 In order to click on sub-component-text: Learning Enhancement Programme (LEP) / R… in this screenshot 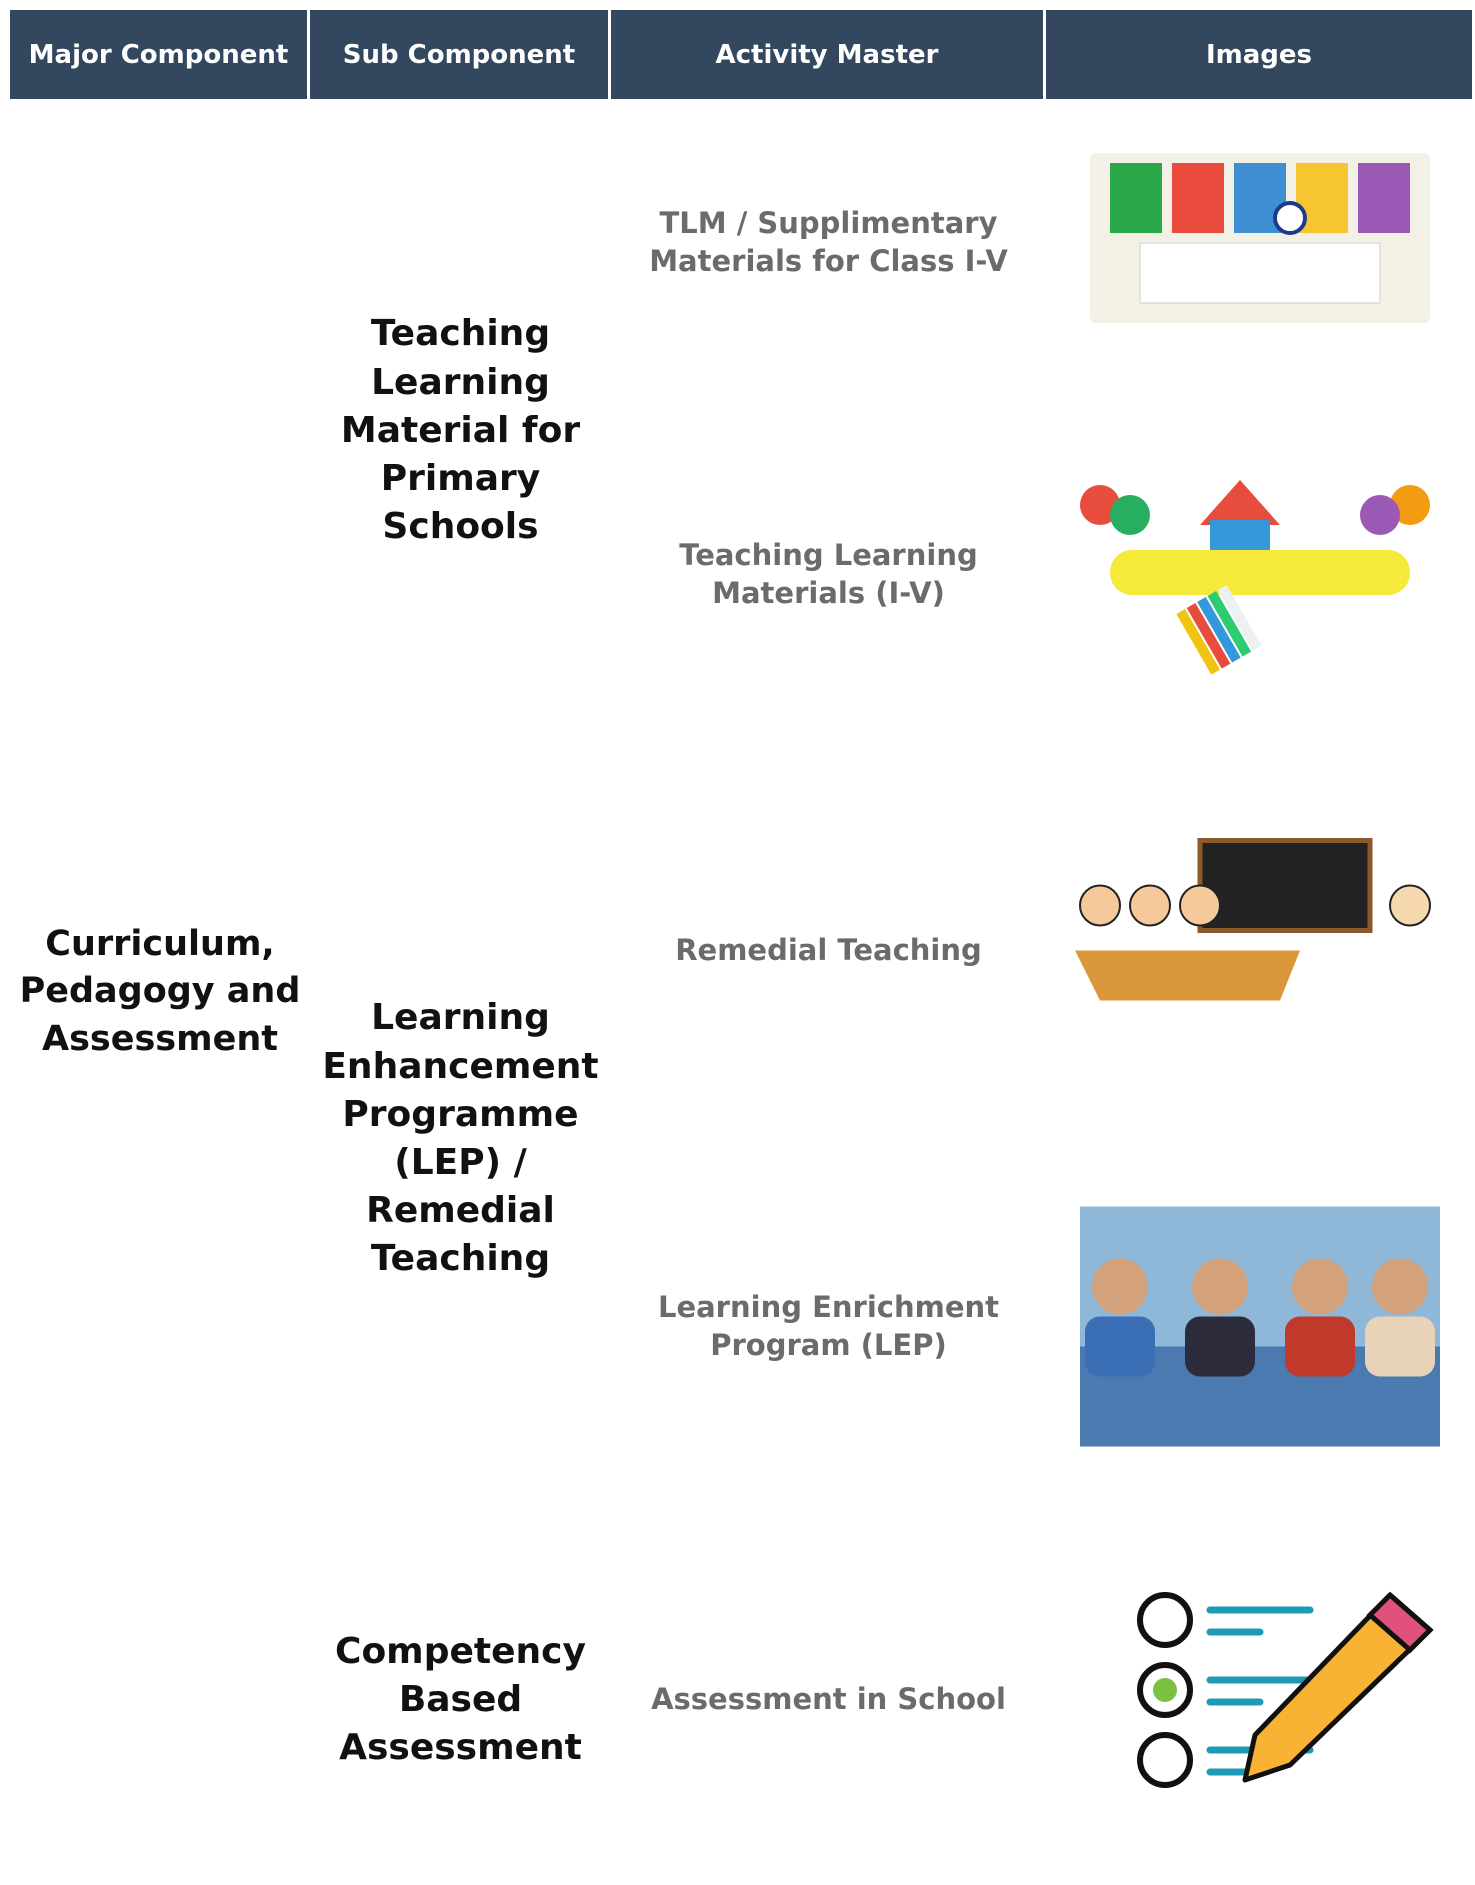, I will do `click(460, 1138)`.